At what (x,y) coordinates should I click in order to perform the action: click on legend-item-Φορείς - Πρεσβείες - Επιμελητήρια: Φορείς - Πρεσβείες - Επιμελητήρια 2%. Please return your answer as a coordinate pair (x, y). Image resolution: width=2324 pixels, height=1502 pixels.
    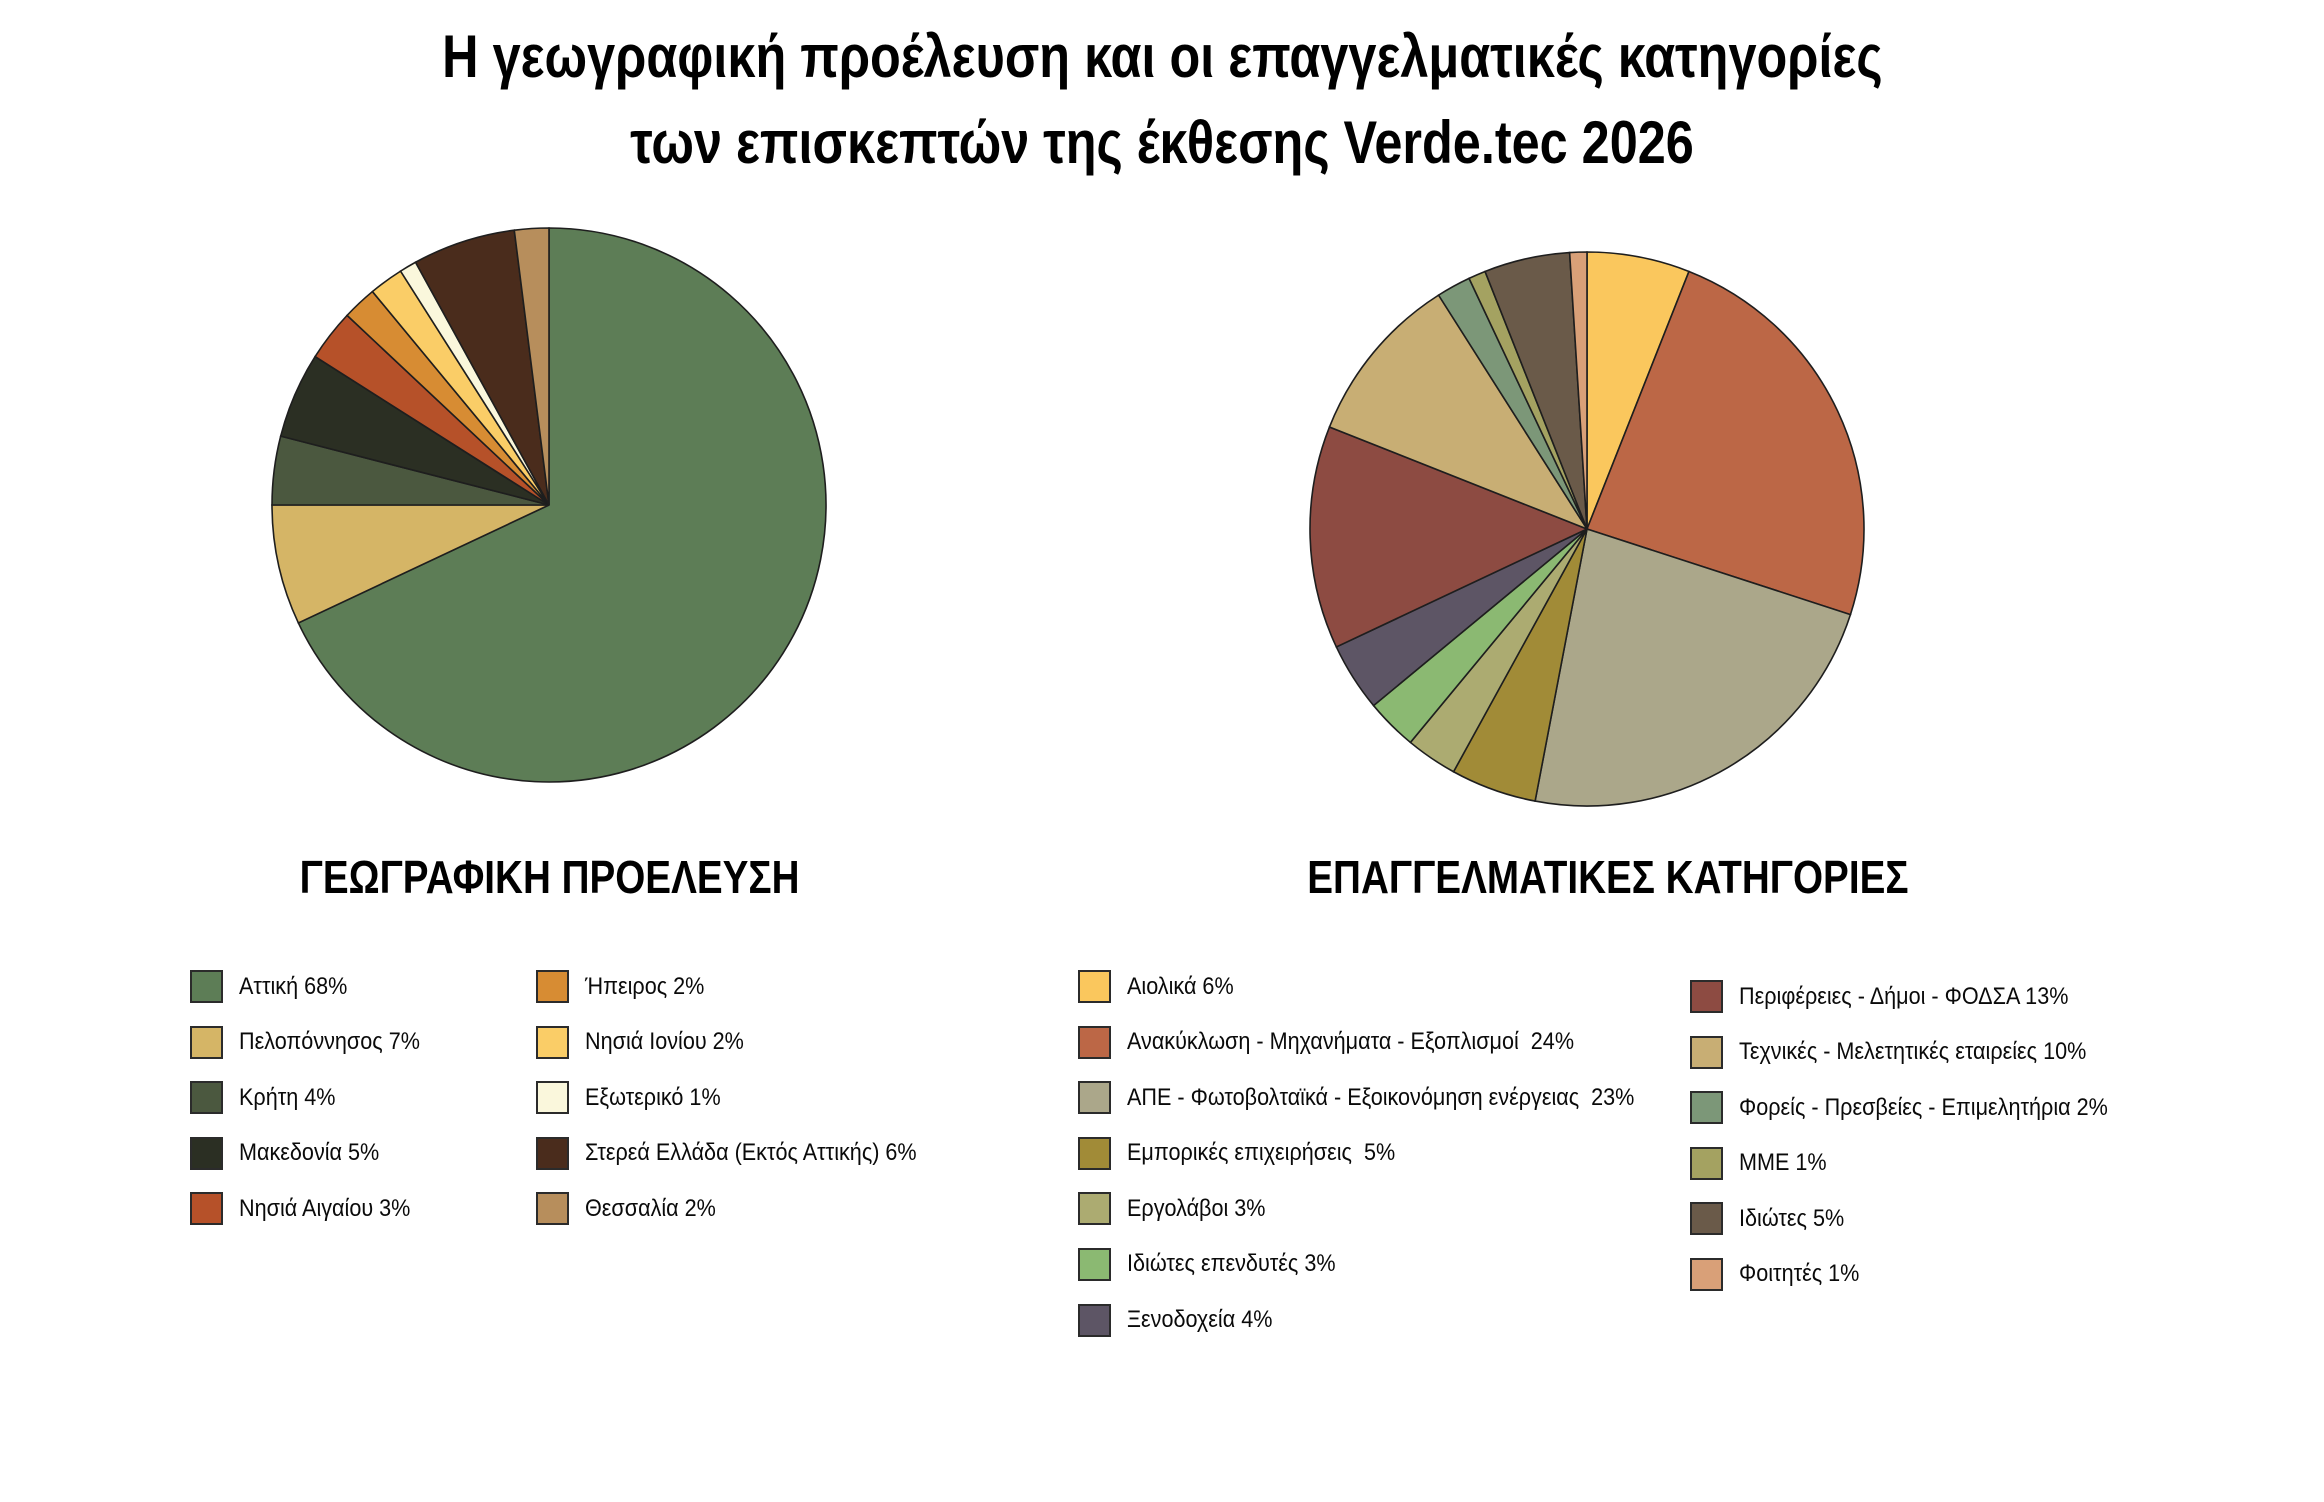
    Looking at the image, I should click on (1919, 1108).